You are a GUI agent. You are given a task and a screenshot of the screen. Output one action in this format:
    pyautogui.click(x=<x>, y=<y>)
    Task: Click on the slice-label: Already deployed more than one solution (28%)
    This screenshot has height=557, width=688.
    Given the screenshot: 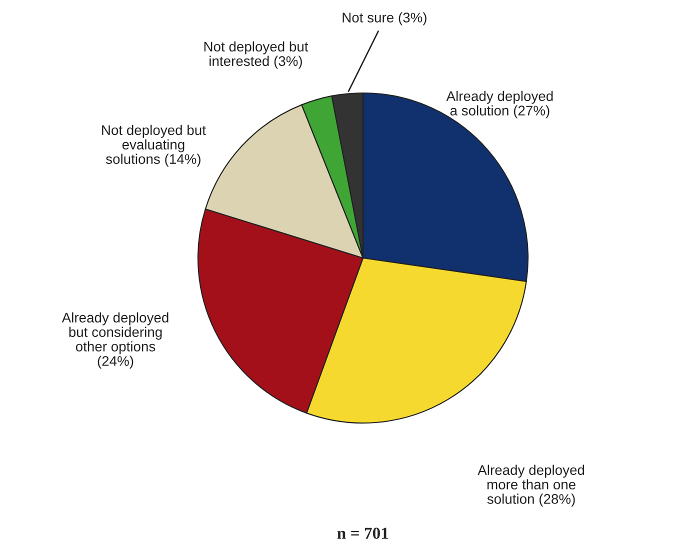 What is the action you would take?
    pyautogui.click(x=531, y=485)
    